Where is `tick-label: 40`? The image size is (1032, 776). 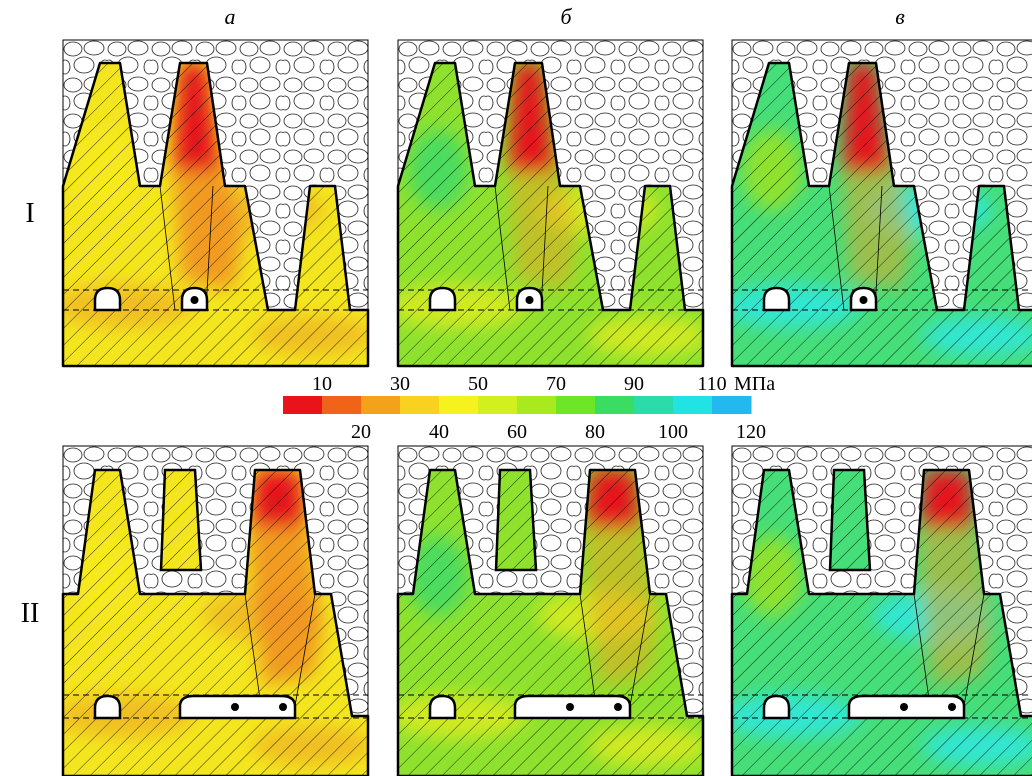 tick-label: 40 is located at coordinates (439, 432).